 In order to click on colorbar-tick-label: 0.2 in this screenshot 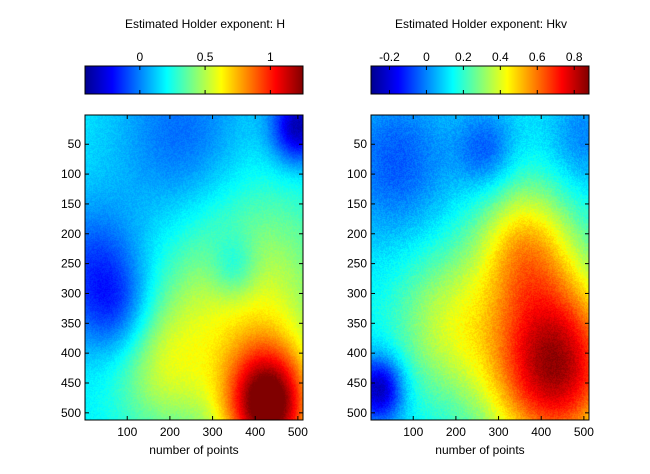, I will do `click(463, 57)`.